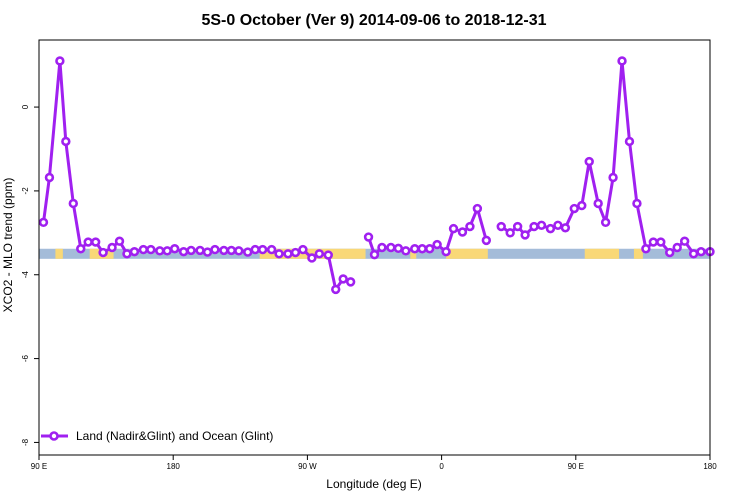 This screenshot has height=500, width=750. I want to click on x-tick-label: 90 W, so click(307, 466).